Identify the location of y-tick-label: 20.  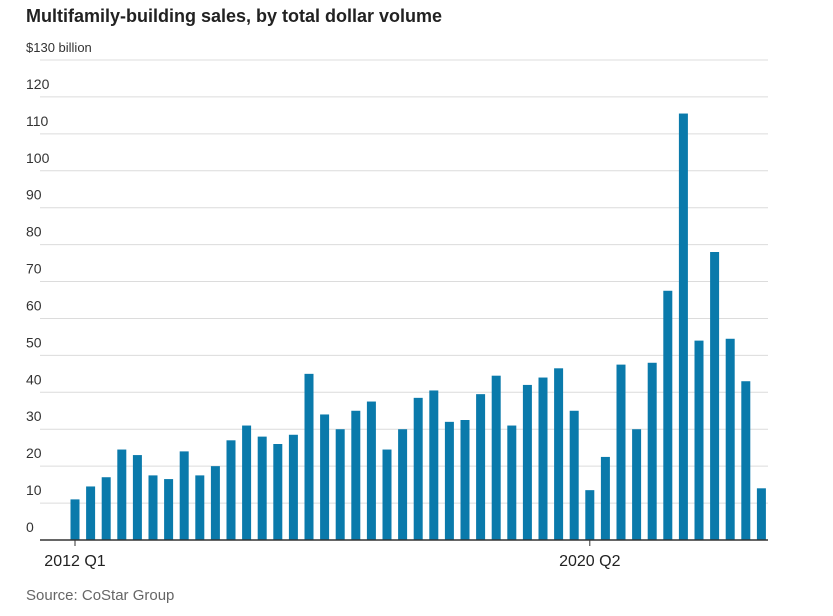
(34, 453).